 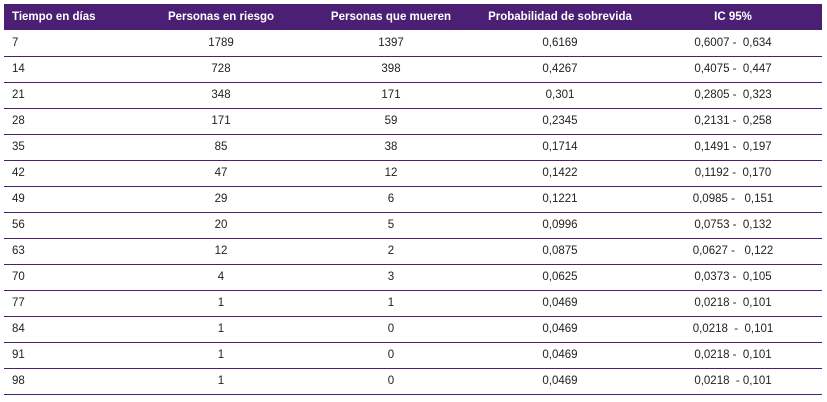 I want to click on cell-ic95: 0,0985 - 0,151, so click(x=733, y=199).